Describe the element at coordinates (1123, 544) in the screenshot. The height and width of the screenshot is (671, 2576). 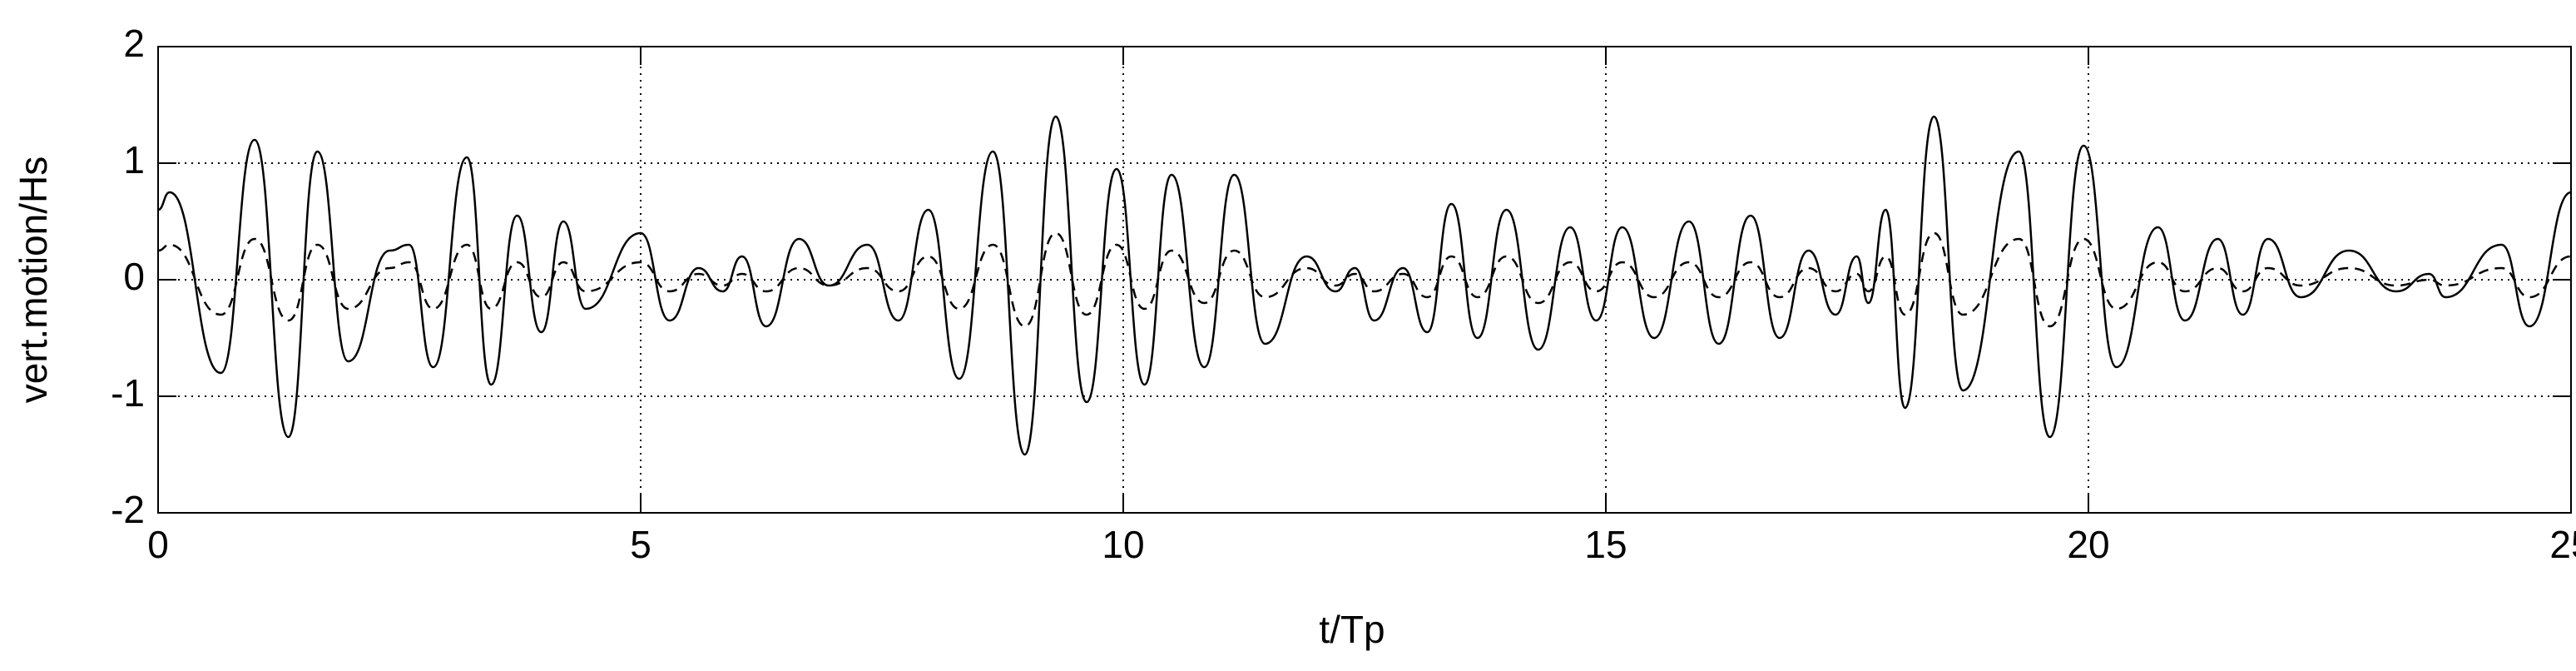
I see `x-tick-label: 10` at that location.